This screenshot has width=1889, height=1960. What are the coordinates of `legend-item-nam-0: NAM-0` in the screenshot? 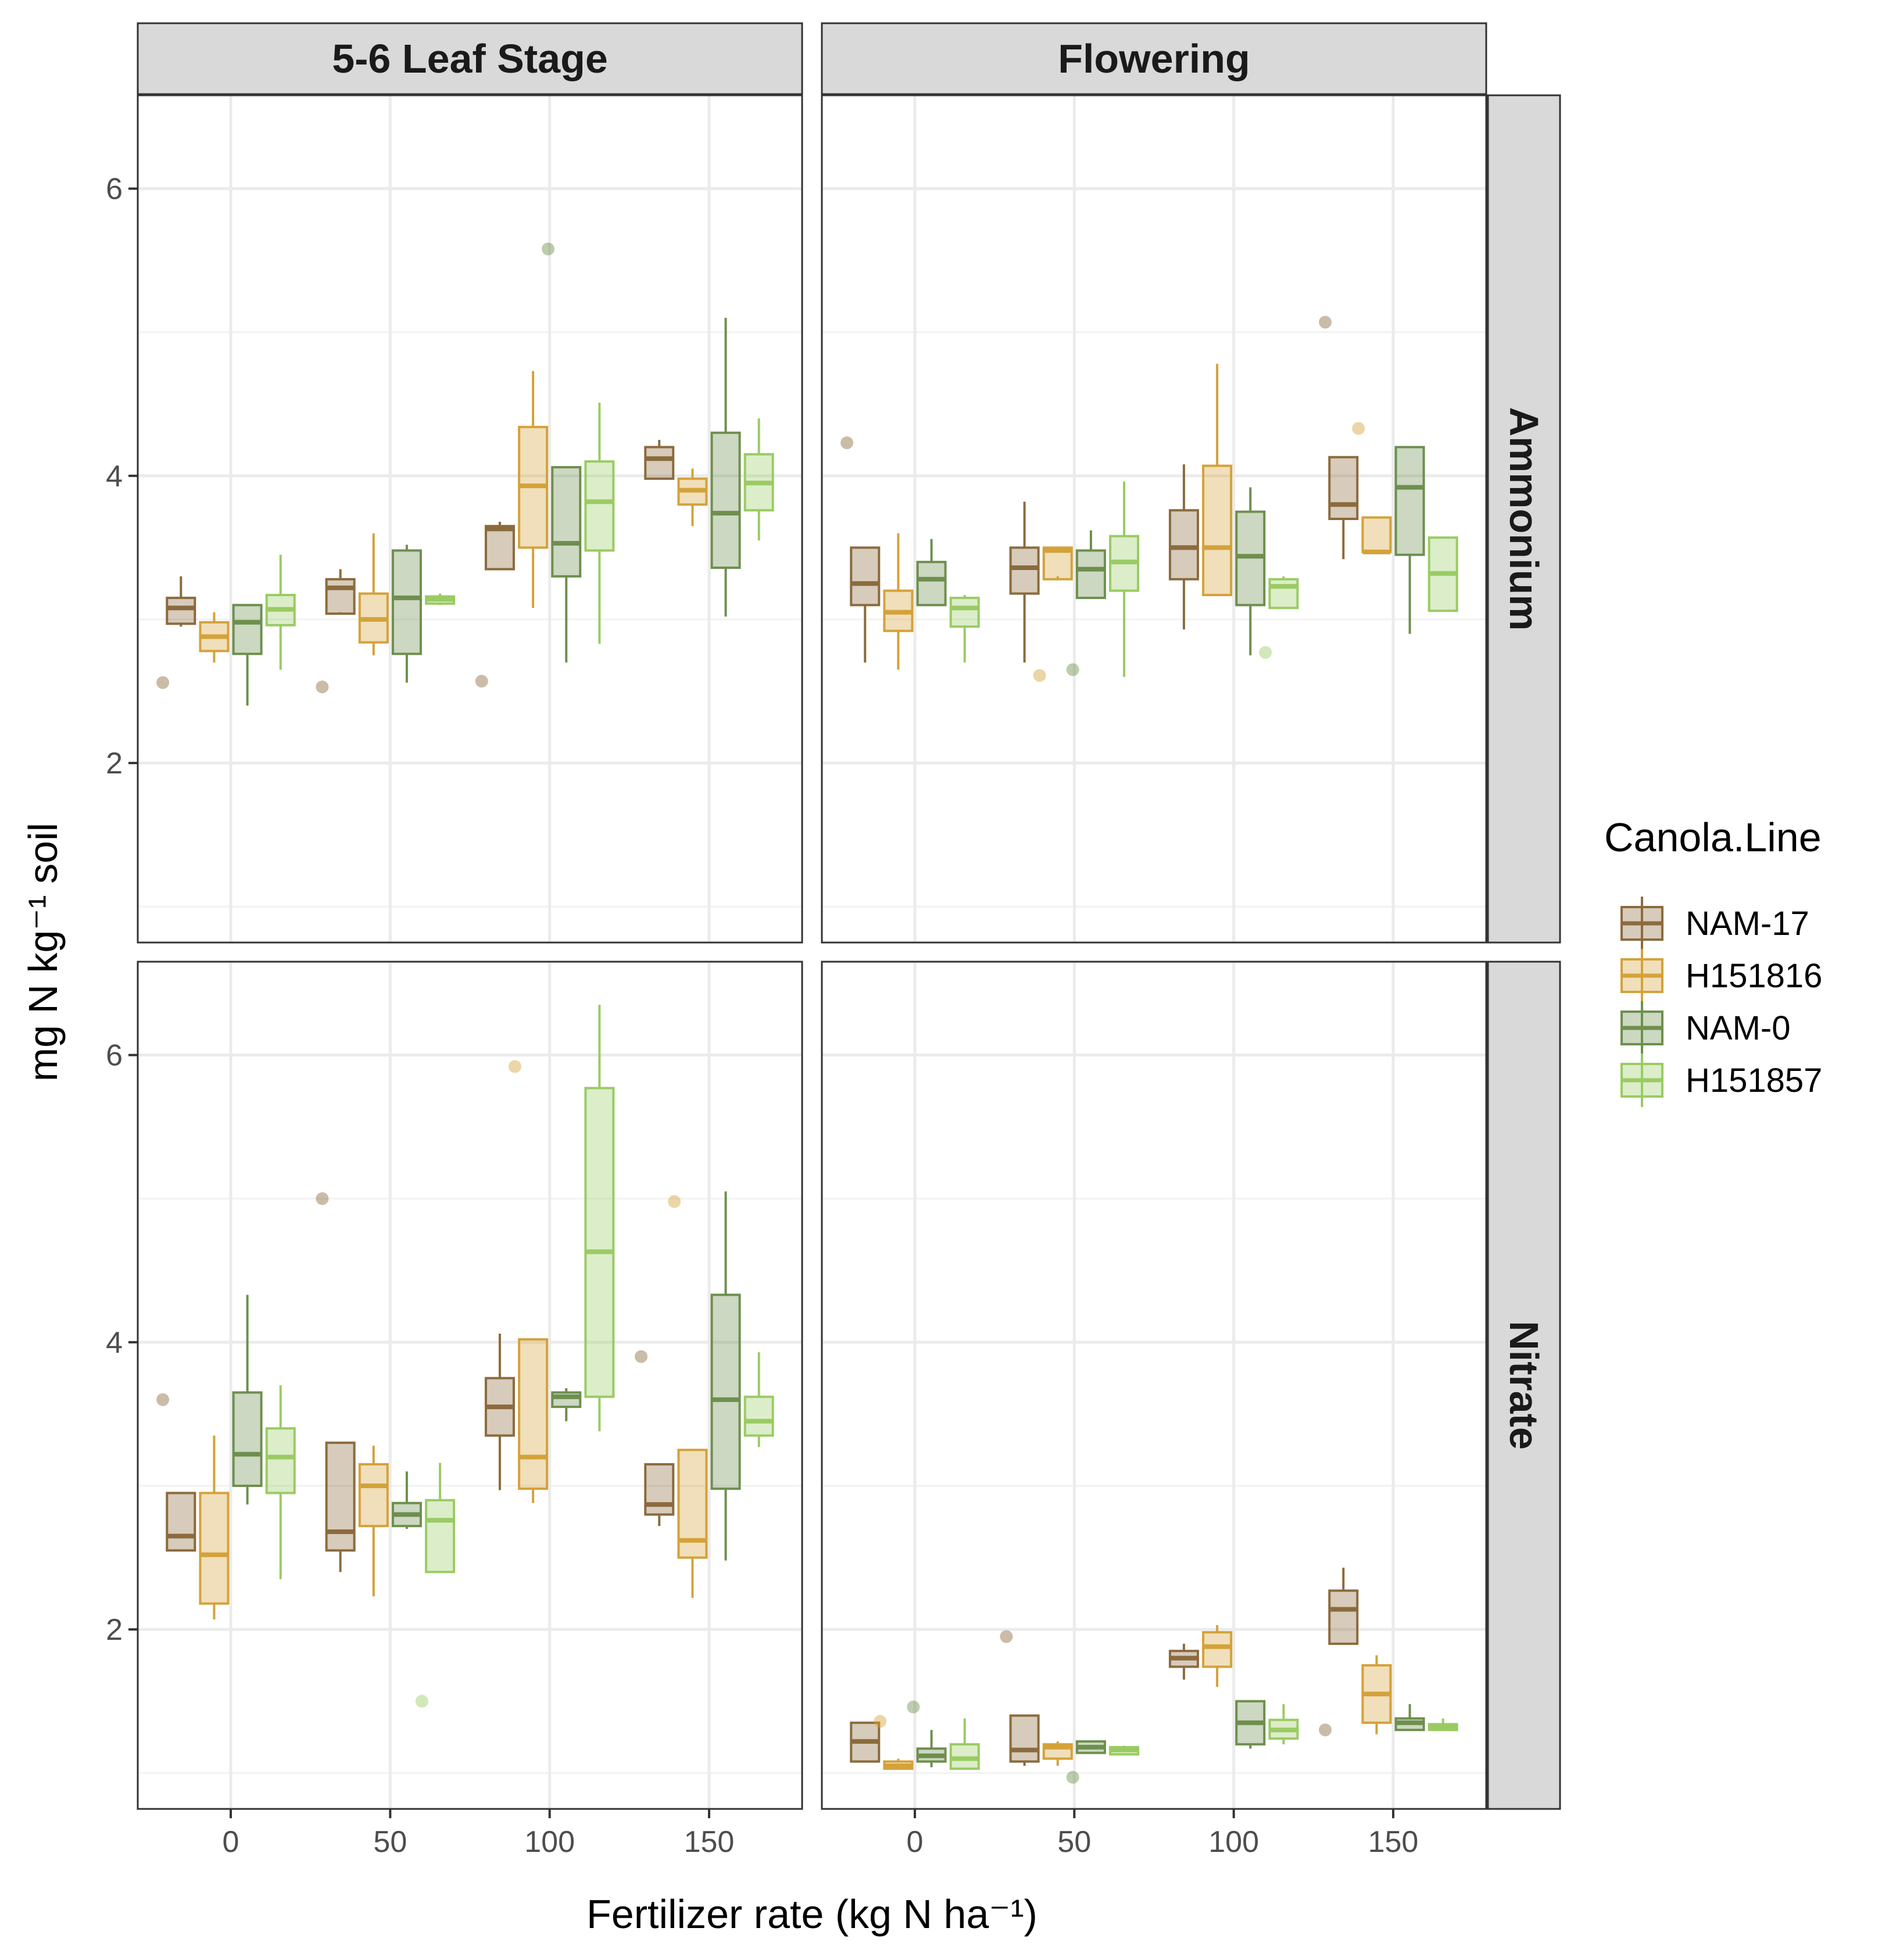 It's located at (1705, 1028).